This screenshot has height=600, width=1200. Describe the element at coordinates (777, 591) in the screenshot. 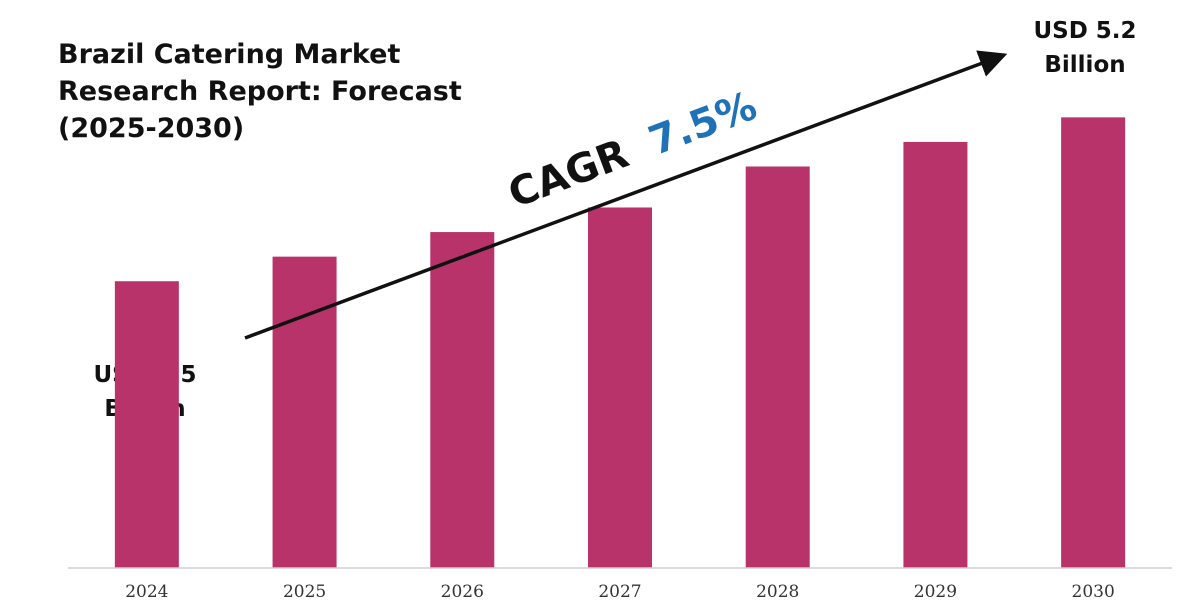

I see `x-tick-label-2028: 2028` at that location.